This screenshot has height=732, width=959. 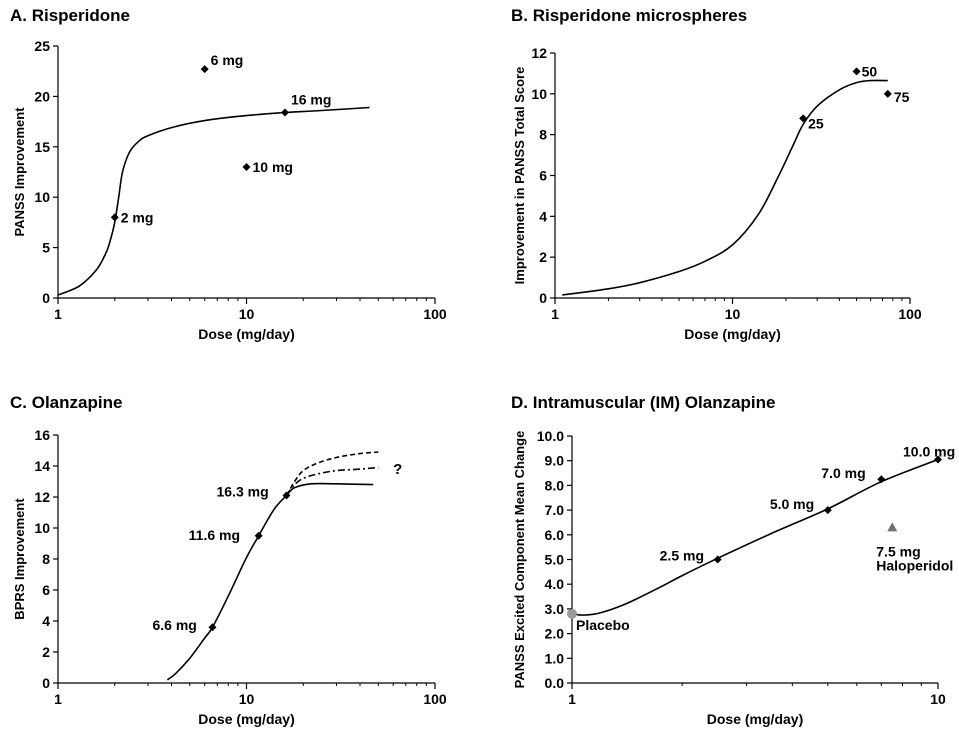 What do you see at coordinates (519, 176) in the screenshot?
I see `y-axis-label: Improvement in PANSS Total Score` at bounding box center [519, 176].